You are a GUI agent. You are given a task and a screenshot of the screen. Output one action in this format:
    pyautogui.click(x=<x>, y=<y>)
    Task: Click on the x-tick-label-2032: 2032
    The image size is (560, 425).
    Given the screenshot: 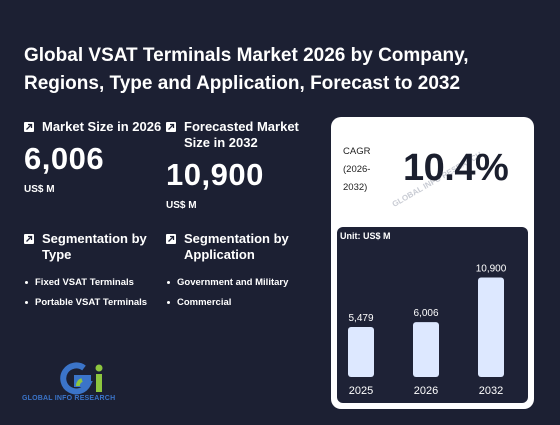 What is the action you would take?
    pyautogui.click(x=491, y=391)
    